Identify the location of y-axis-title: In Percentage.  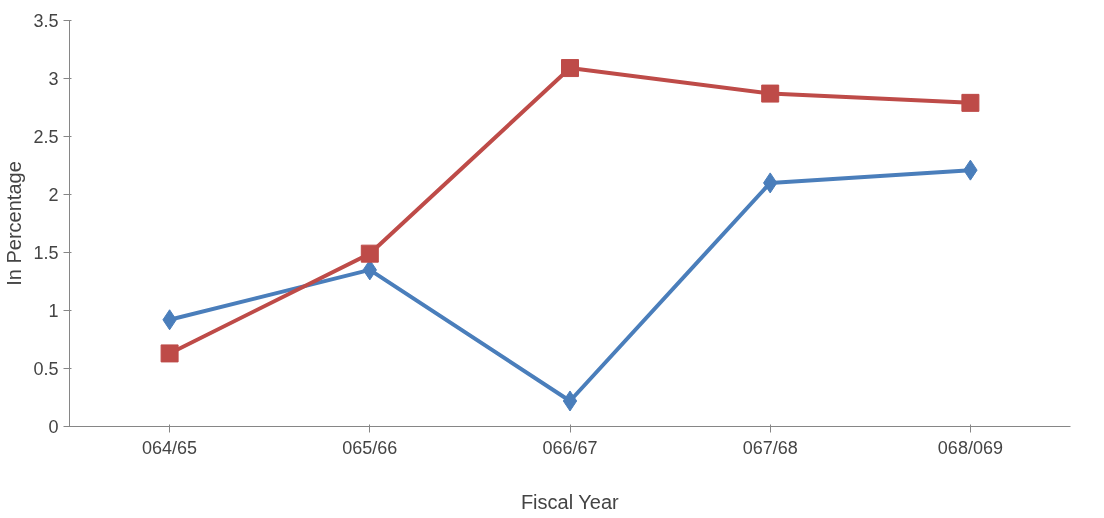
(14, 223).